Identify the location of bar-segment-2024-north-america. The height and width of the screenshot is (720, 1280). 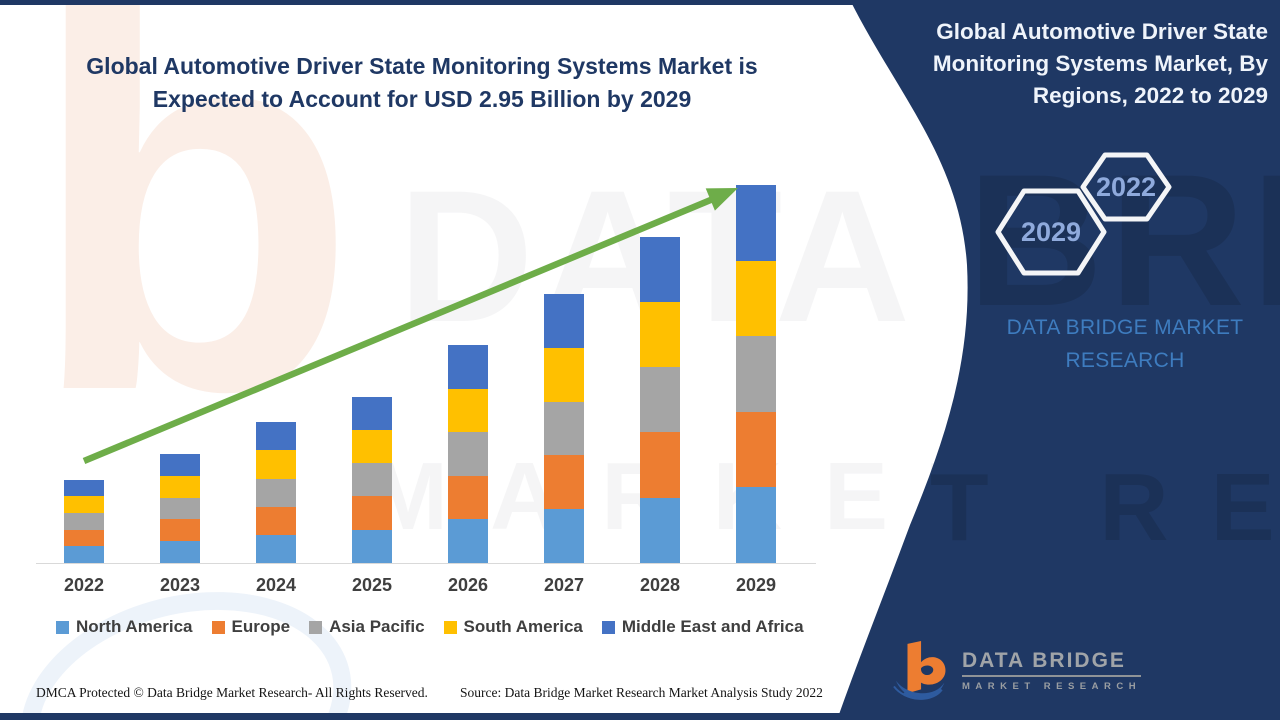
(276, 548).